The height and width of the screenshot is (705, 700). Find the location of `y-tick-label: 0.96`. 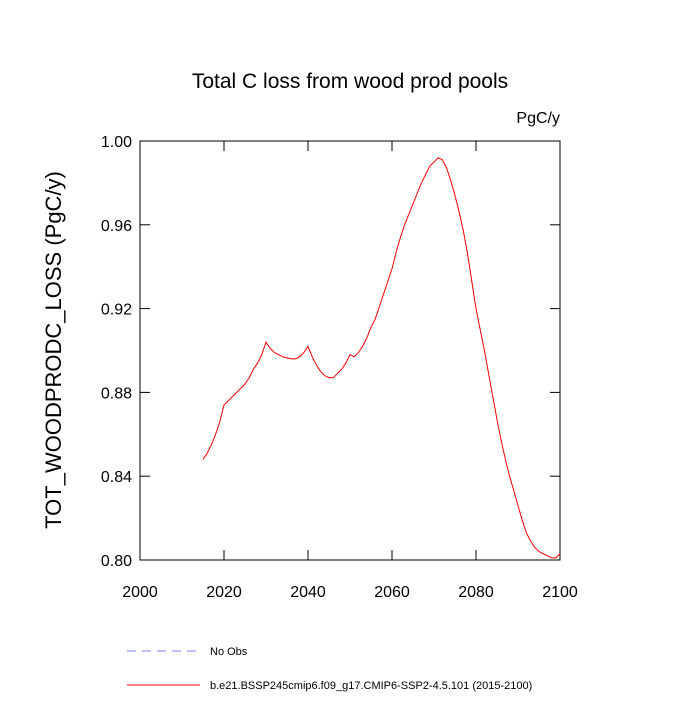

y-tick-label: 0.96 is located at coordinates (116, 226).